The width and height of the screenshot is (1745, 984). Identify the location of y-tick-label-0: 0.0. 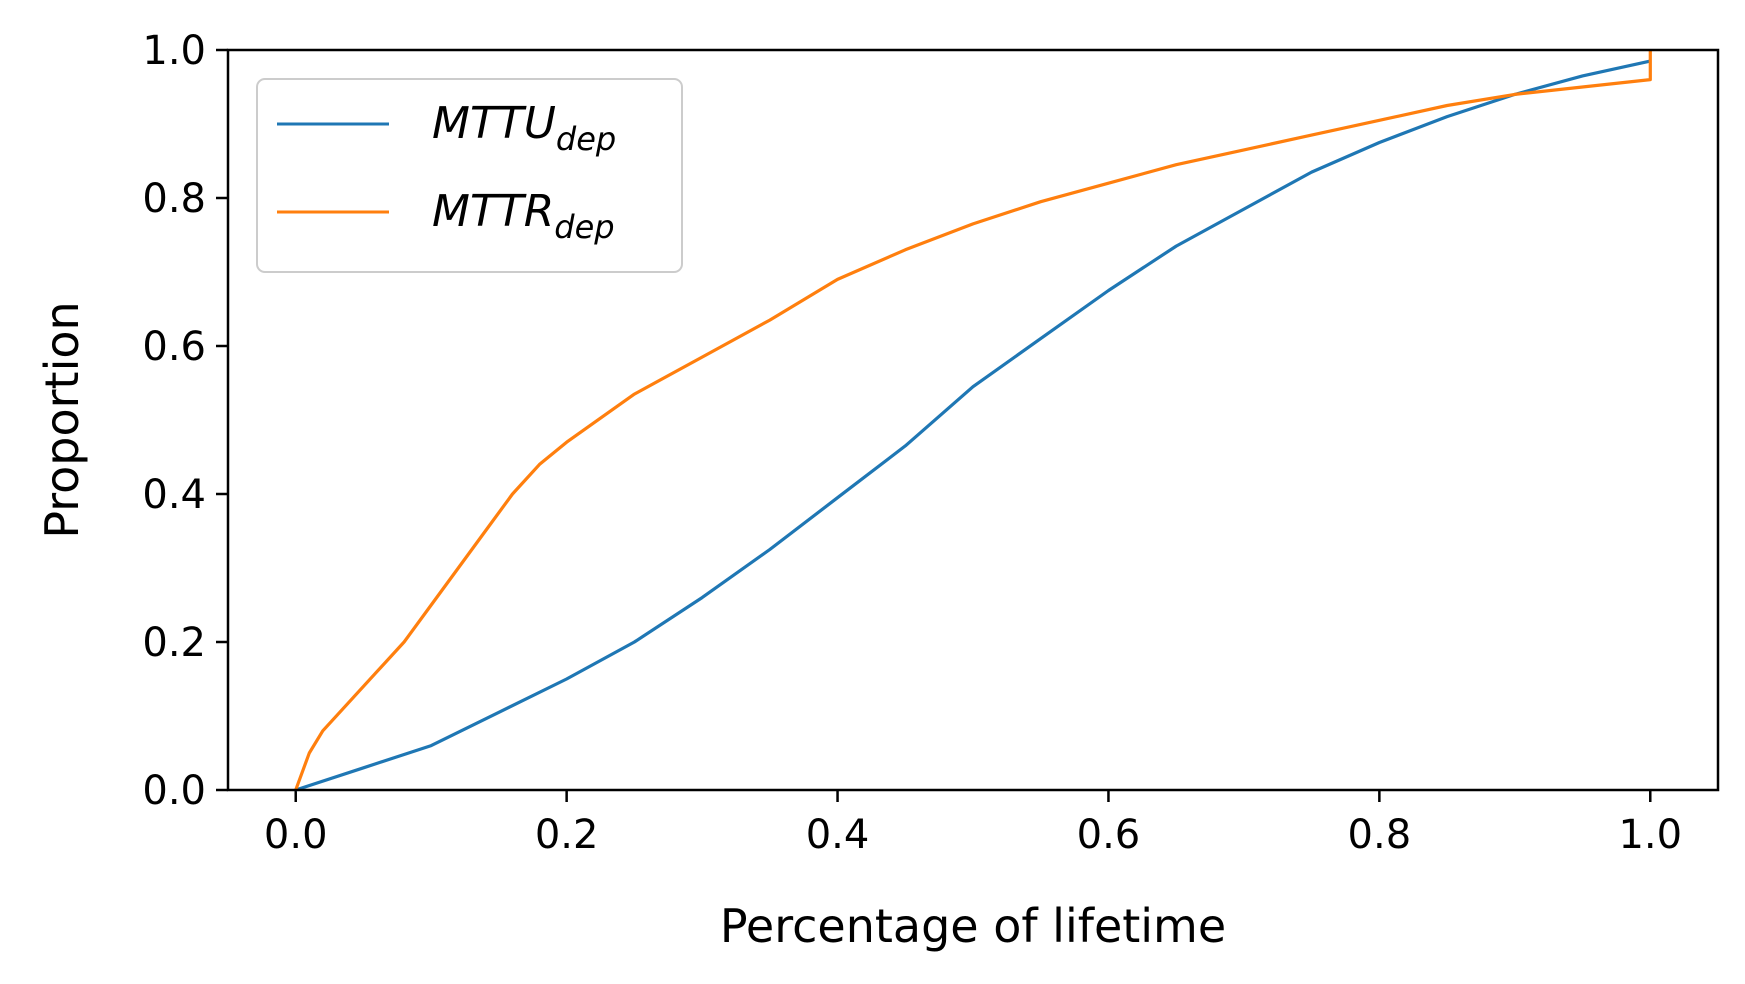
(174, 791).